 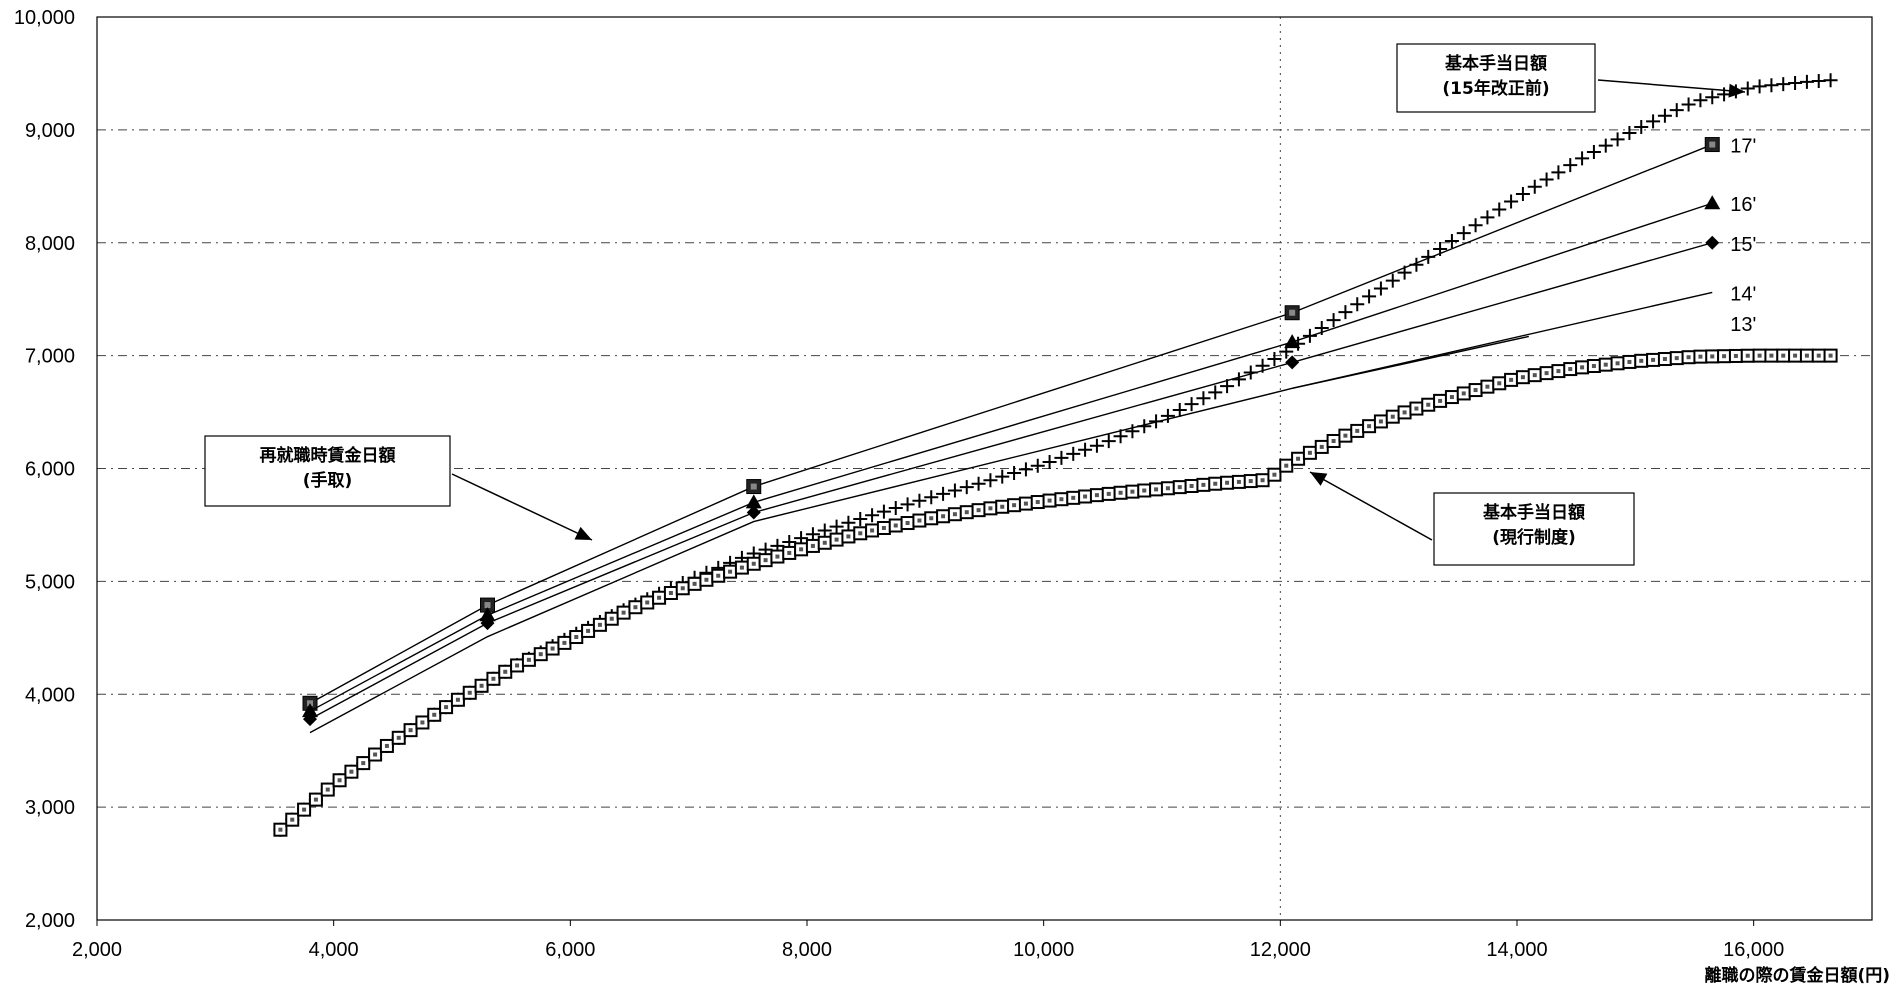 I want to click on series-label: 13', so click(x=1743, y=325).